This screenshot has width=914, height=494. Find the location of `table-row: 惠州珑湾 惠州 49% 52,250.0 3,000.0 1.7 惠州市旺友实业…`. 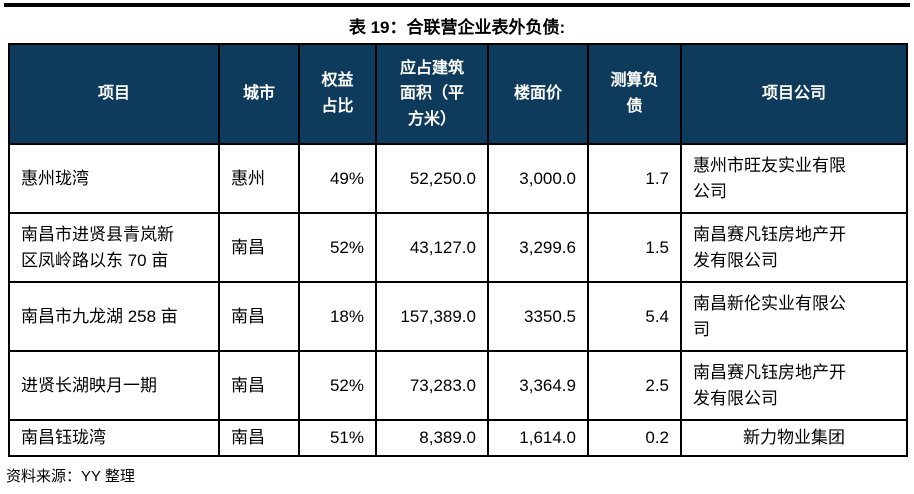

table-row: 惠州珑湾 惠州 49% 52,250.0 3,000.0 1.7 惠州市旺友实业… is located at coordinates (458, 178).